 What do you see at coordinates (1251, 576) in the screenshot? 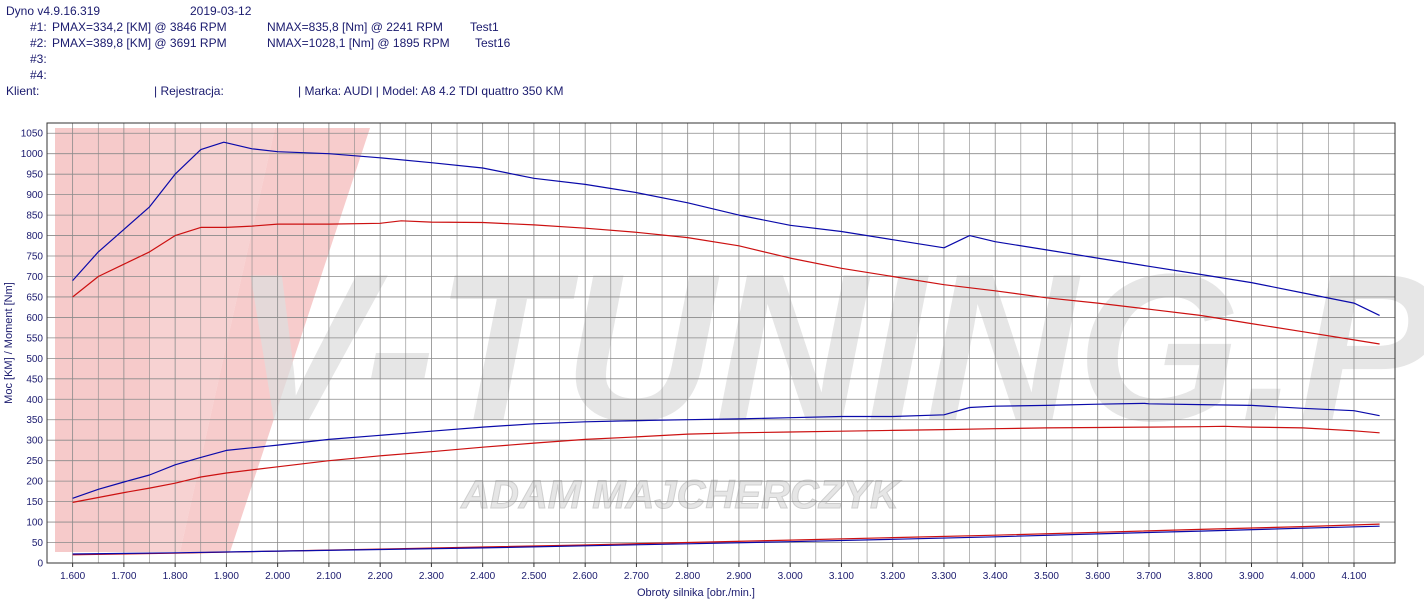
I see `x-tick-label: 3.900` at bounding box center [1251, 576].